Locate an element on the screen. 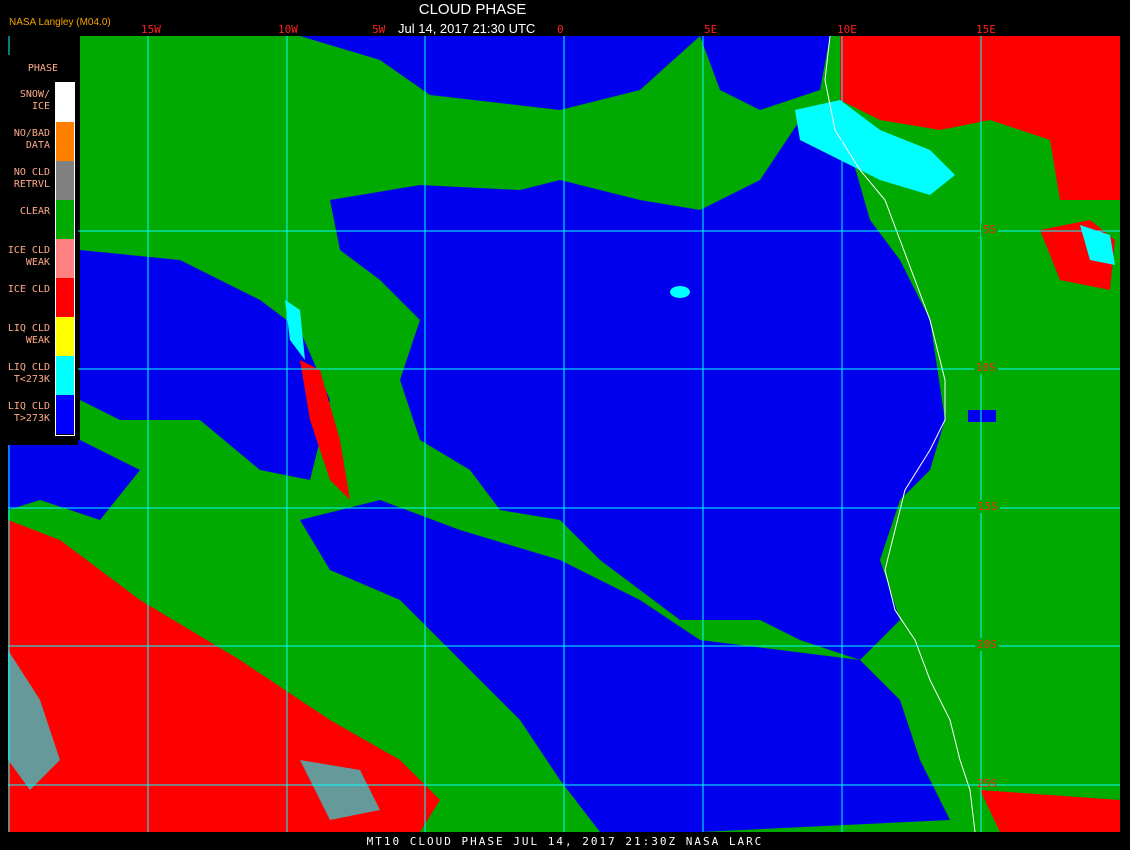 The width and height of the screenshot is (1130, 850). lon-label: 0 is located at coordinates (560, 29).